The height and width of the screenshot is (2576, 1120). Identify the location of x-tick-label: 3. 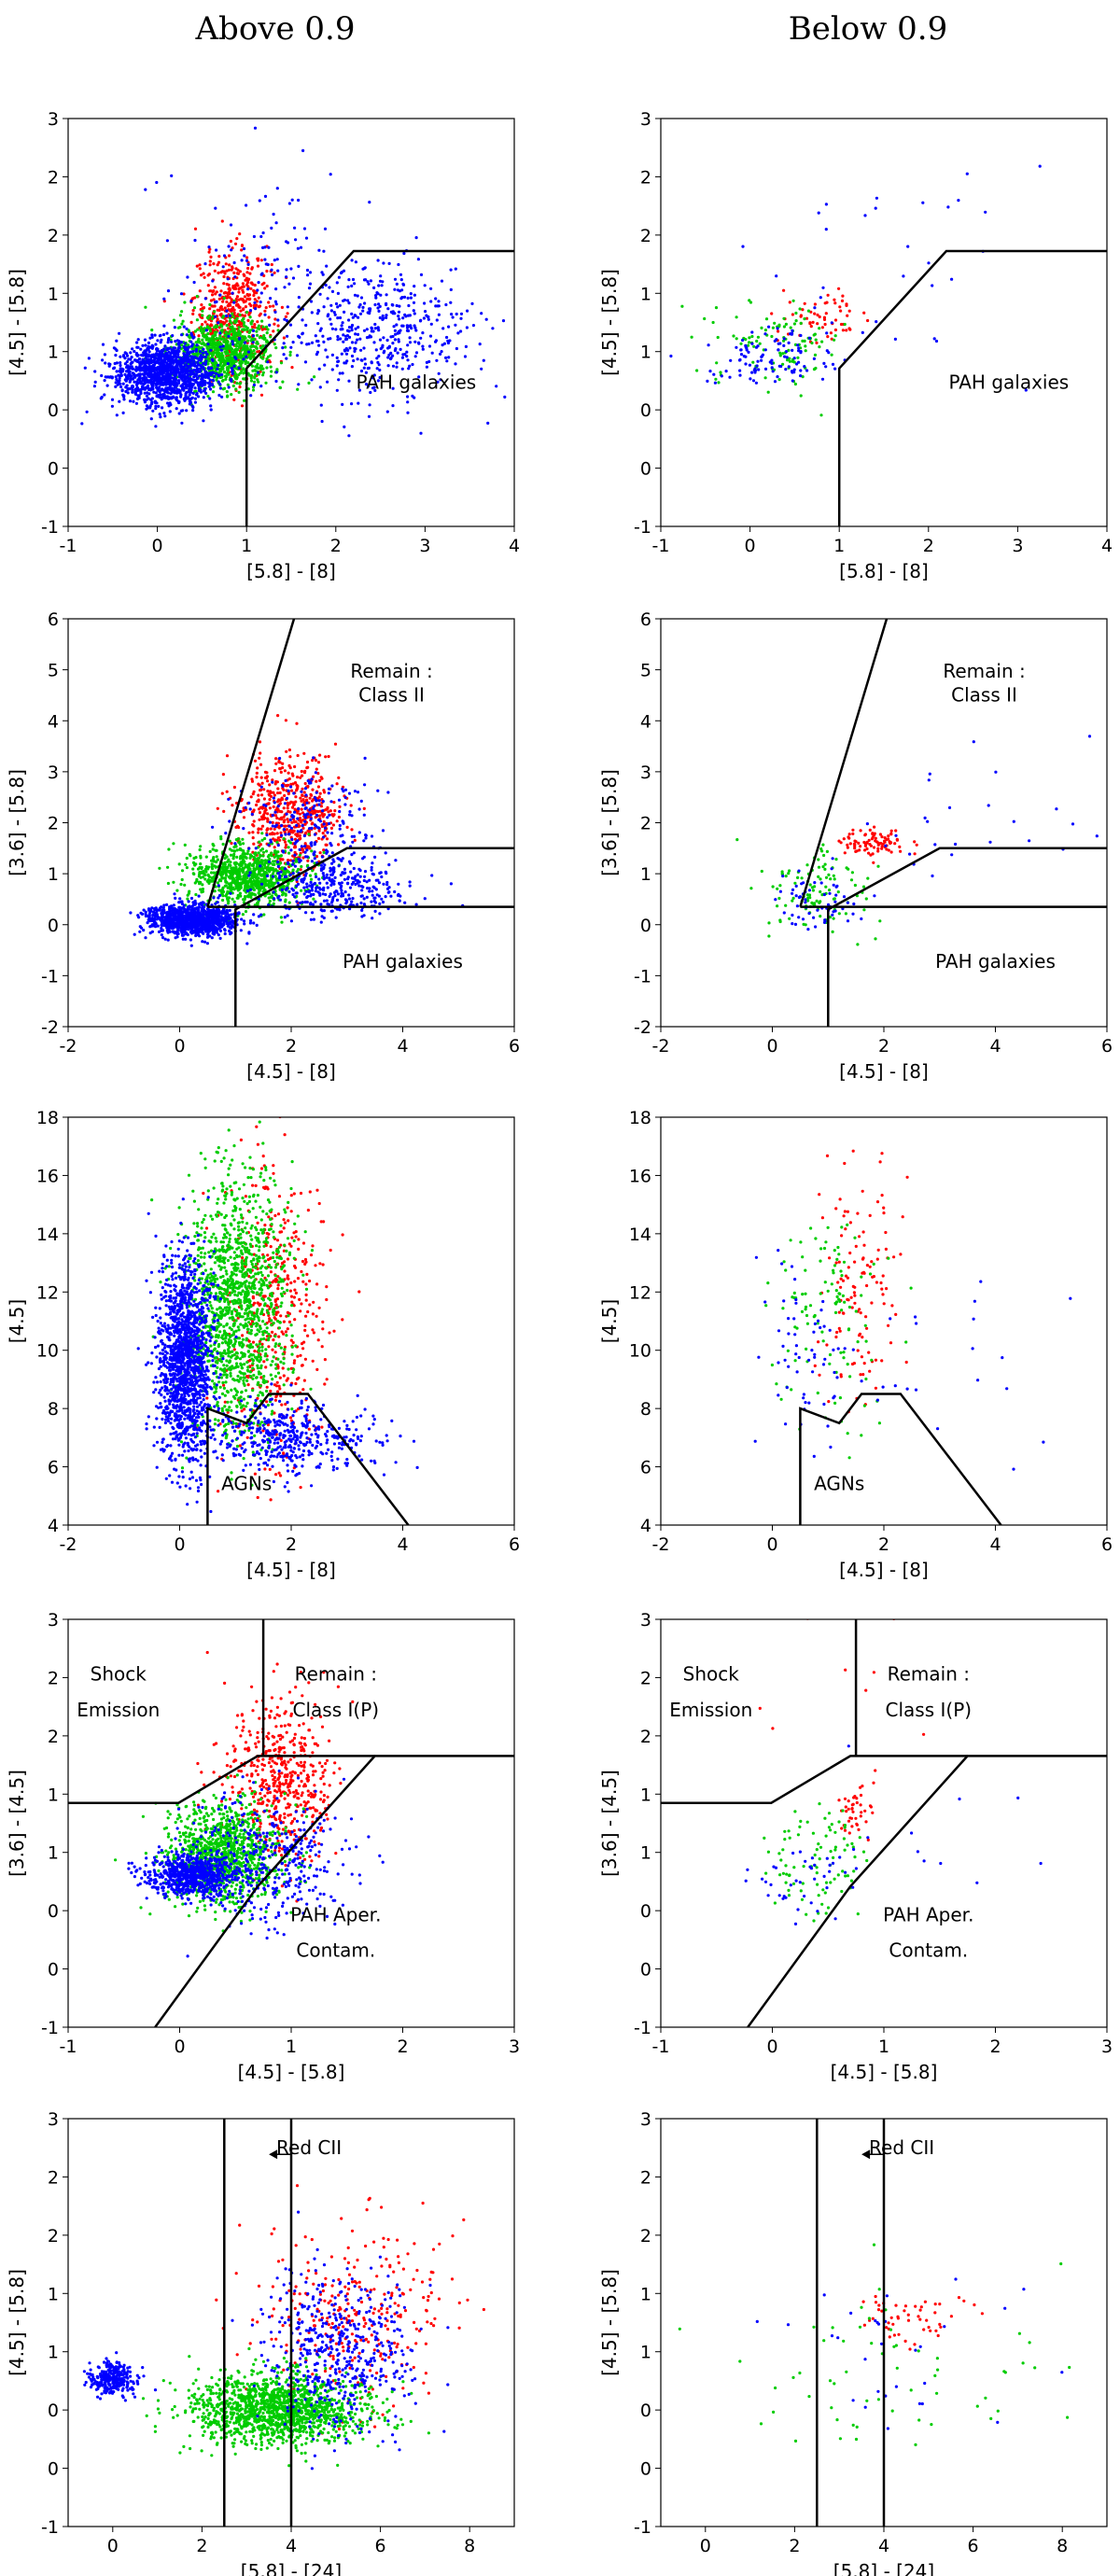
(424, 546).